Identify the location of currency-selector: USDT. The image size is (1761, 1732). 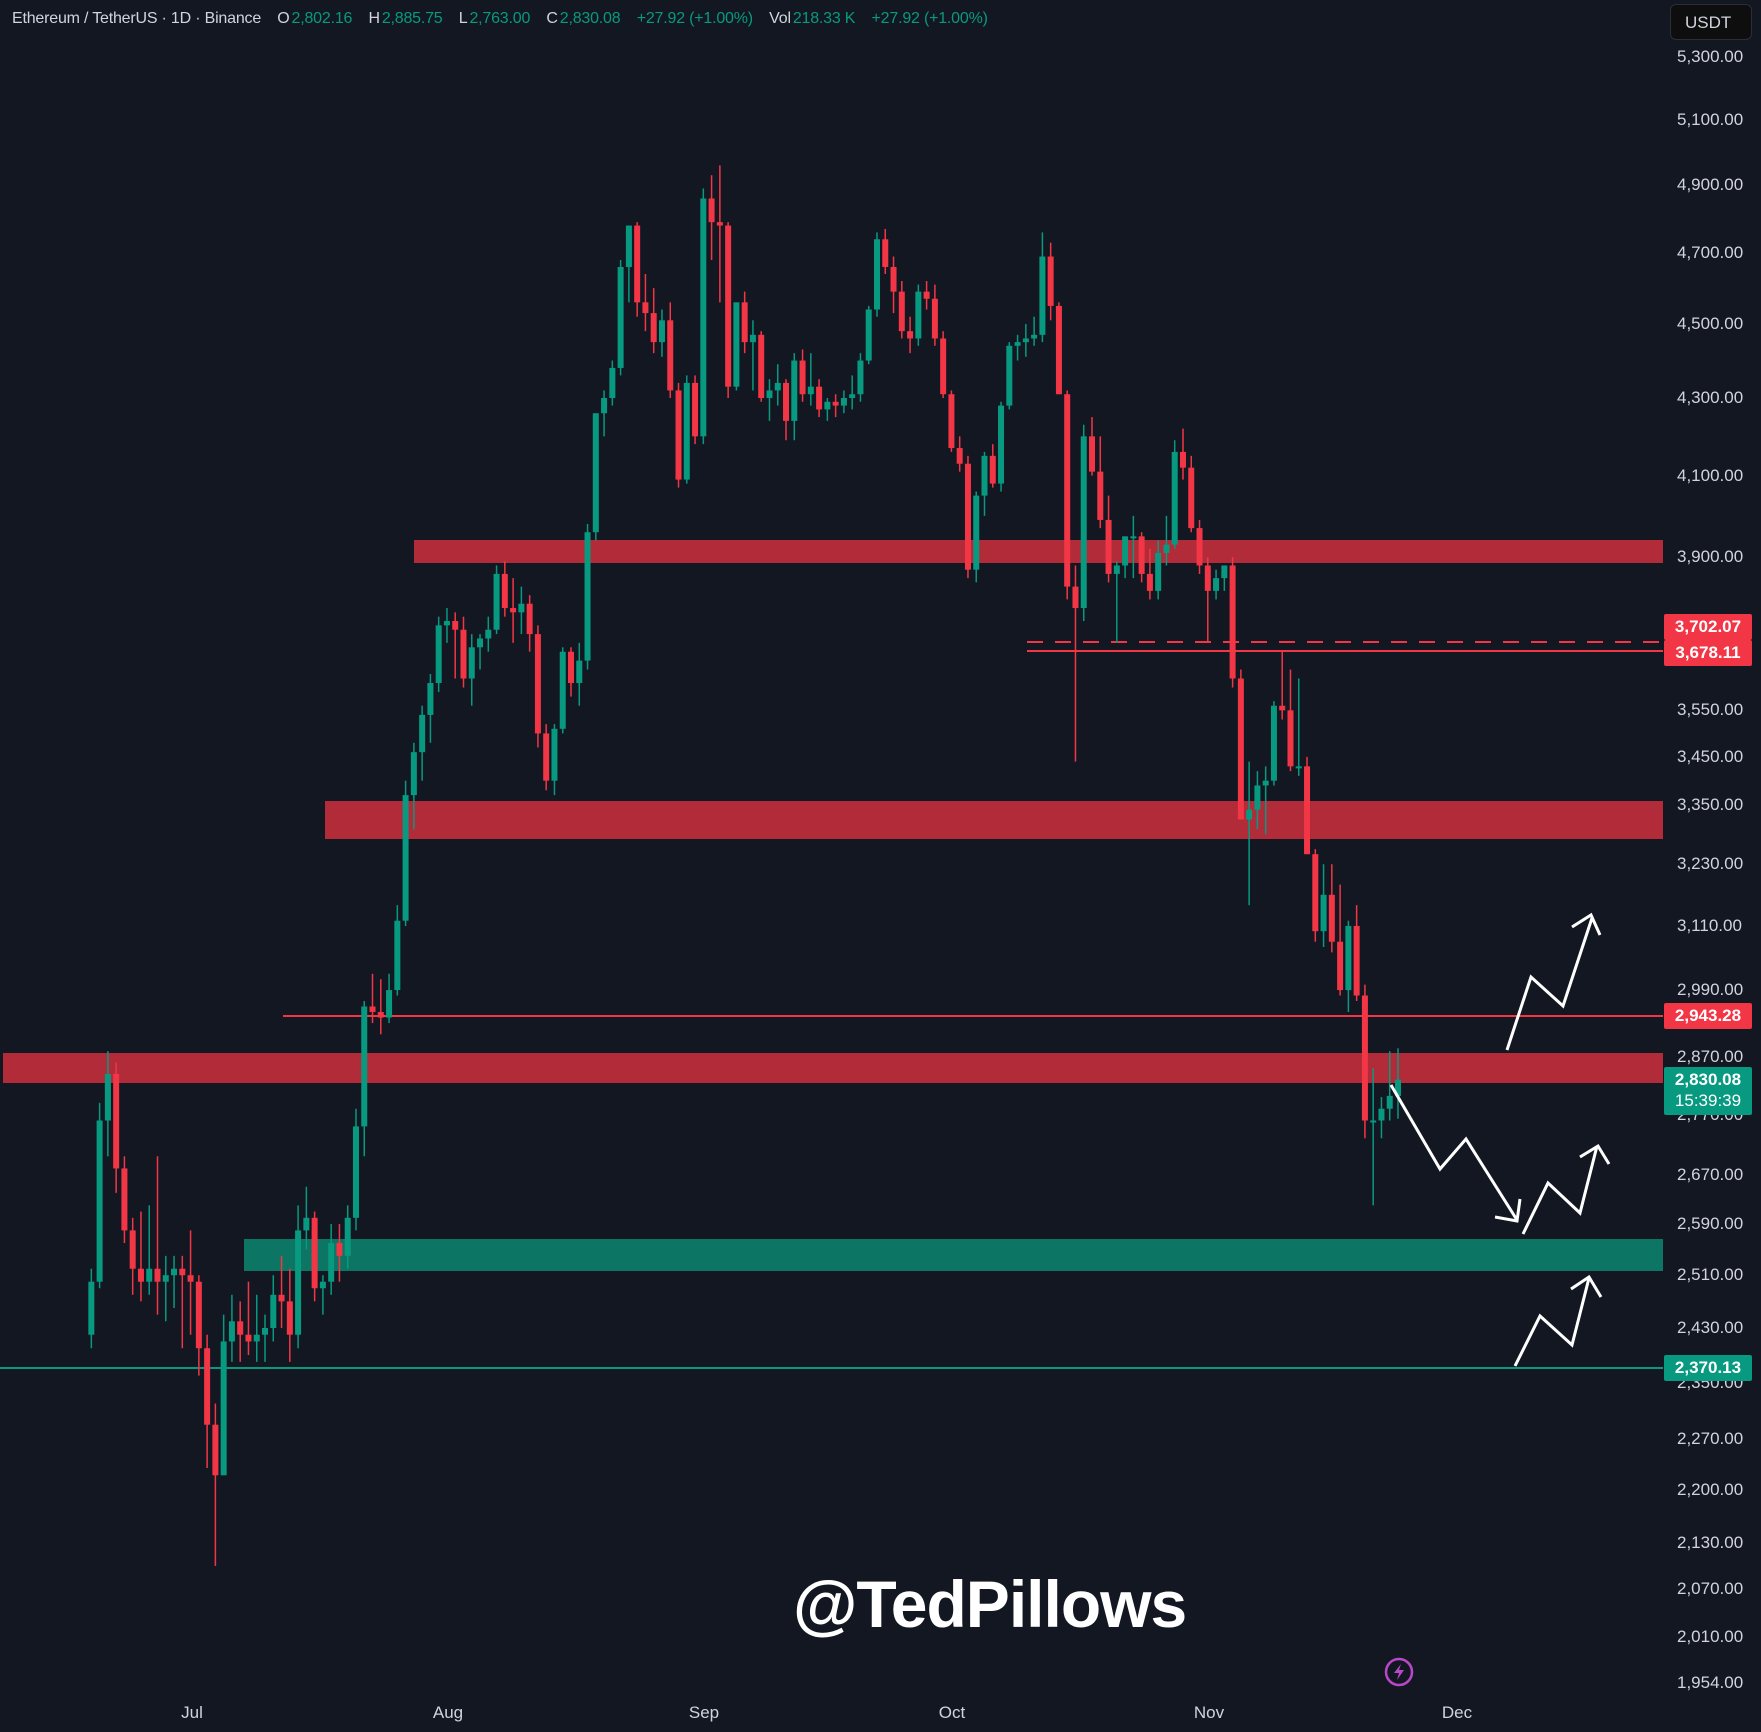
(1711, 22).